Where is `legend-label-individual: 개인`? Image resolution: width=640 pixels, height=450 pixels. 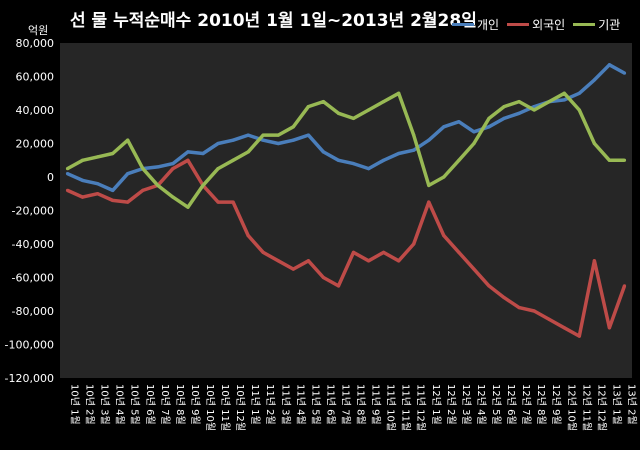 legend-label-individual: 개인 is located at coordinates (488, 25).